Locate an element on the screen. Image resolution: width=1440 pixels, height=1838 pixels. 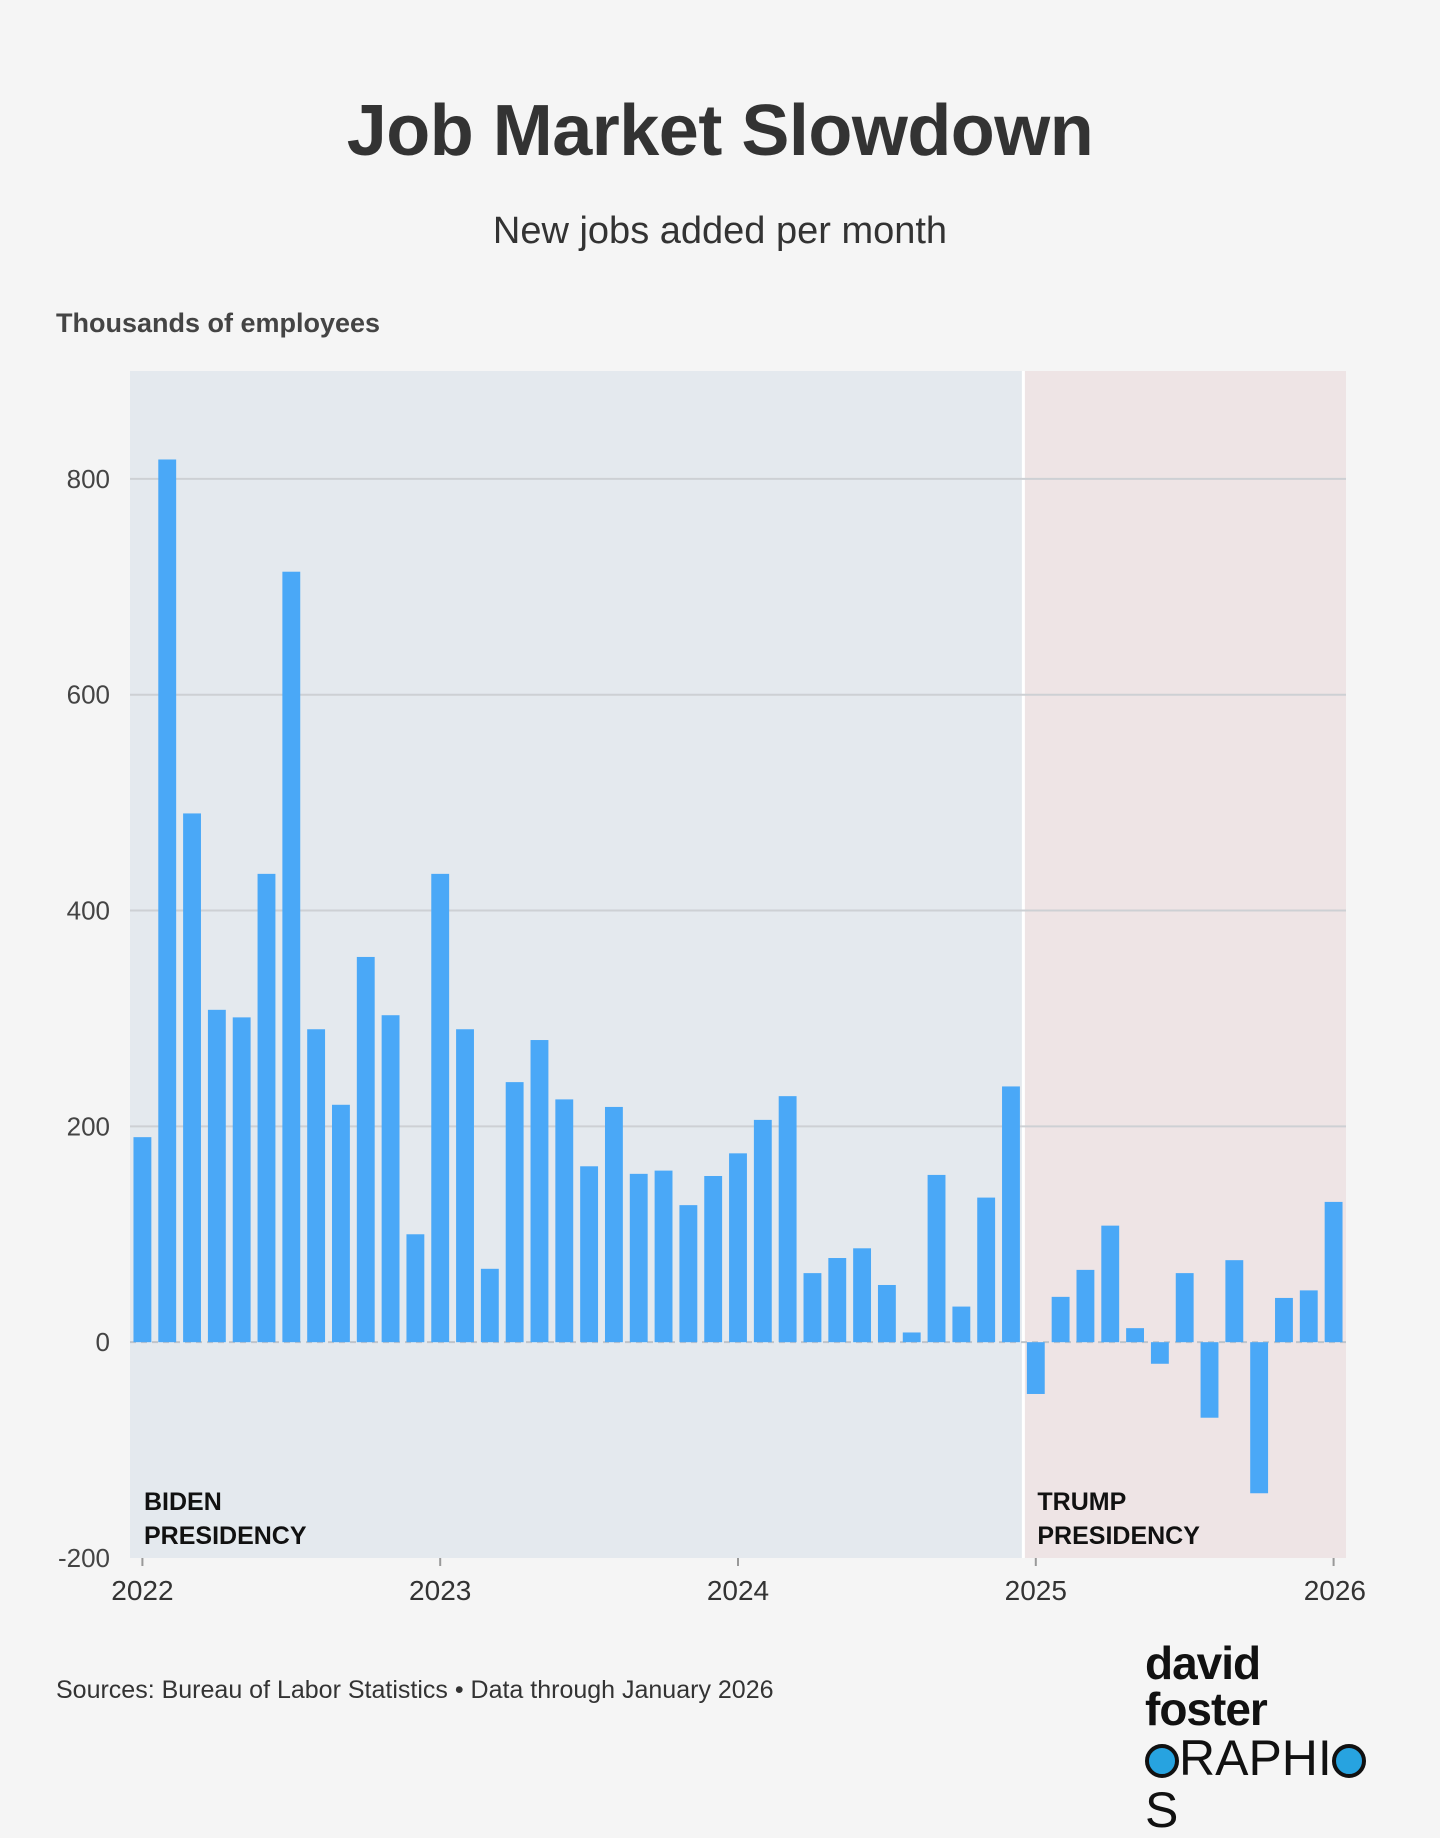
y-tick-label: 200 is located at coordinates (88, 1126).